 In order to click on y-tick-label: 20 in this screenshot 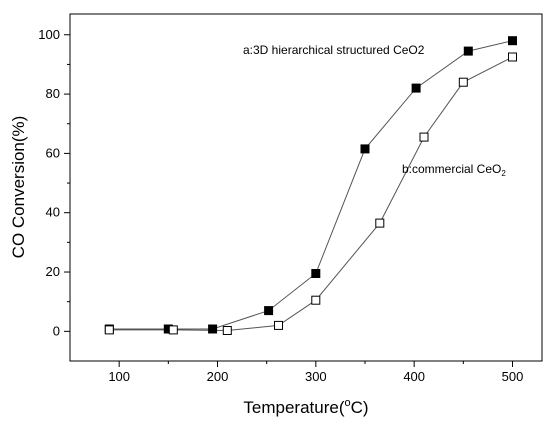, I will do `click(53, 271)`.